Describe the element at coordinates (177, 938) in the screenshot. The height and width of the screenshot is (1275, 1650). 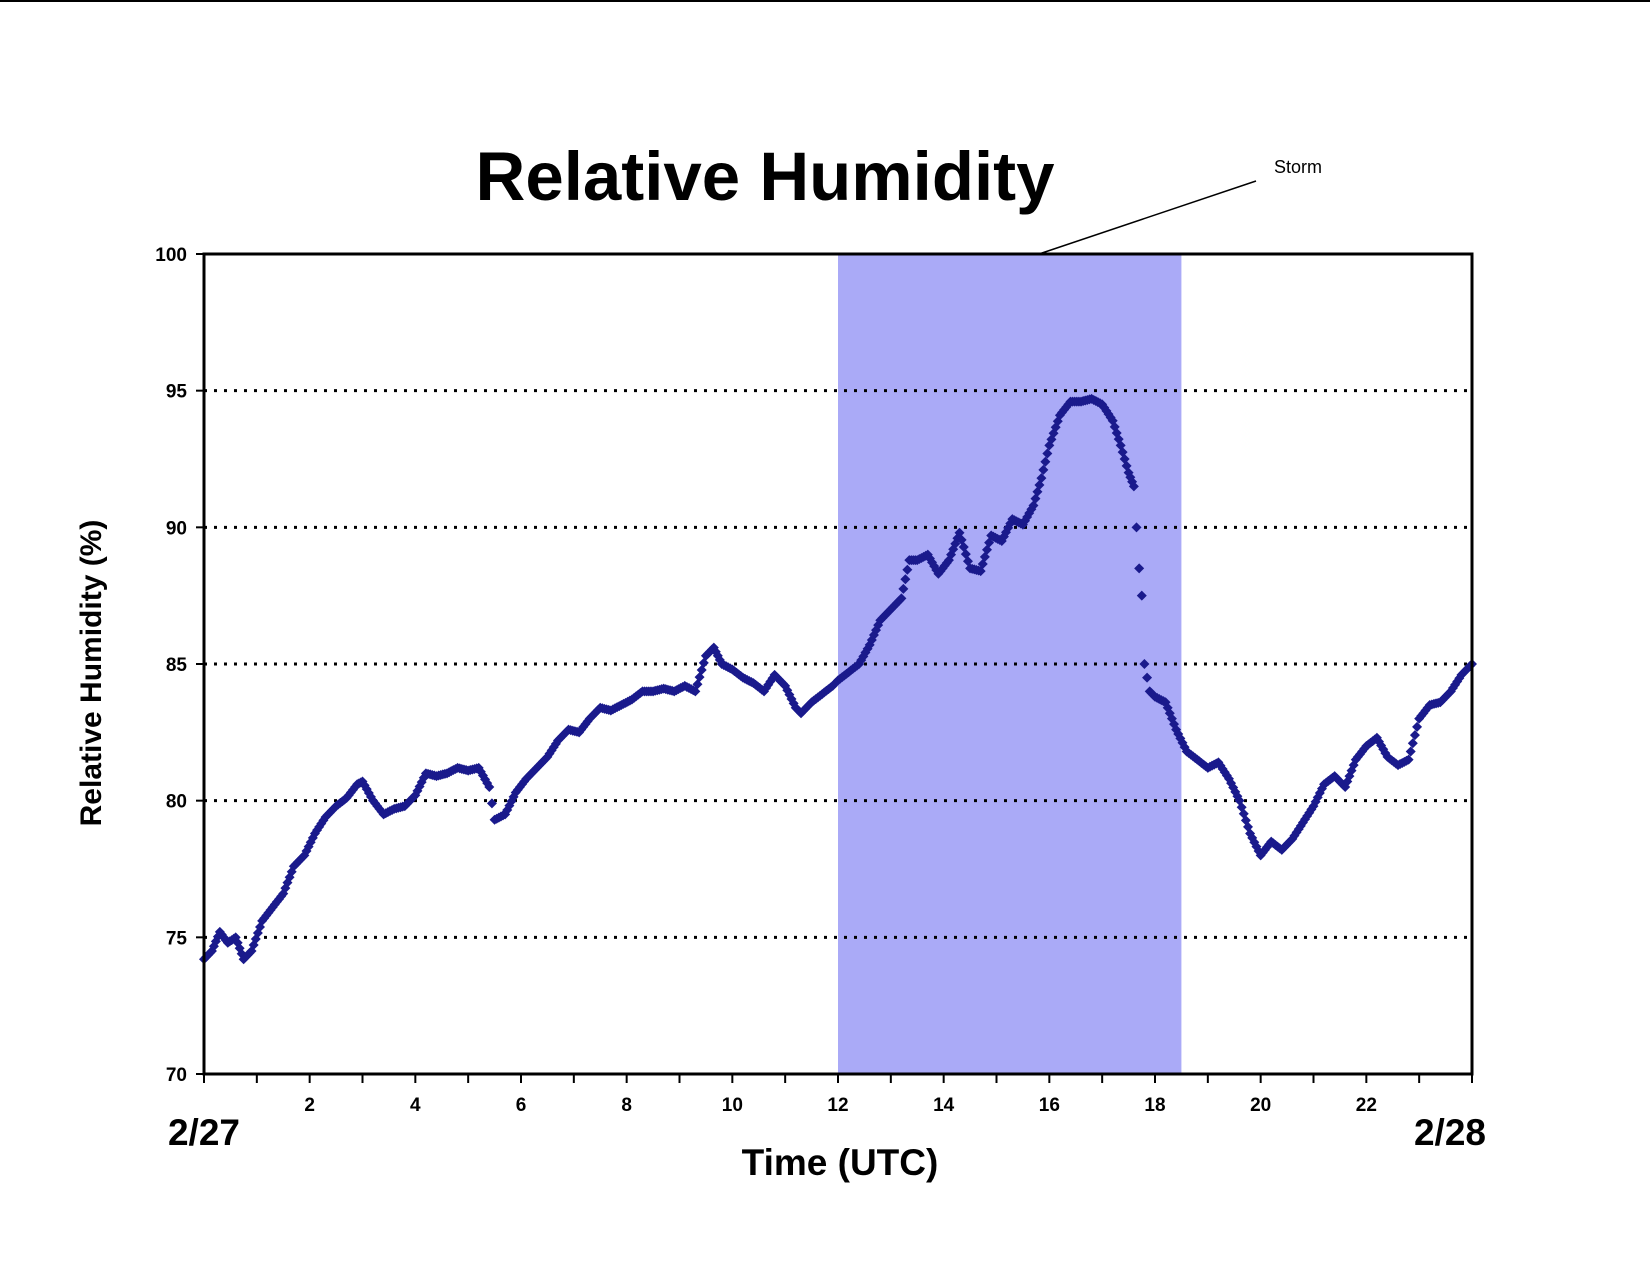
I see `y-tick-label: 75` at that location.